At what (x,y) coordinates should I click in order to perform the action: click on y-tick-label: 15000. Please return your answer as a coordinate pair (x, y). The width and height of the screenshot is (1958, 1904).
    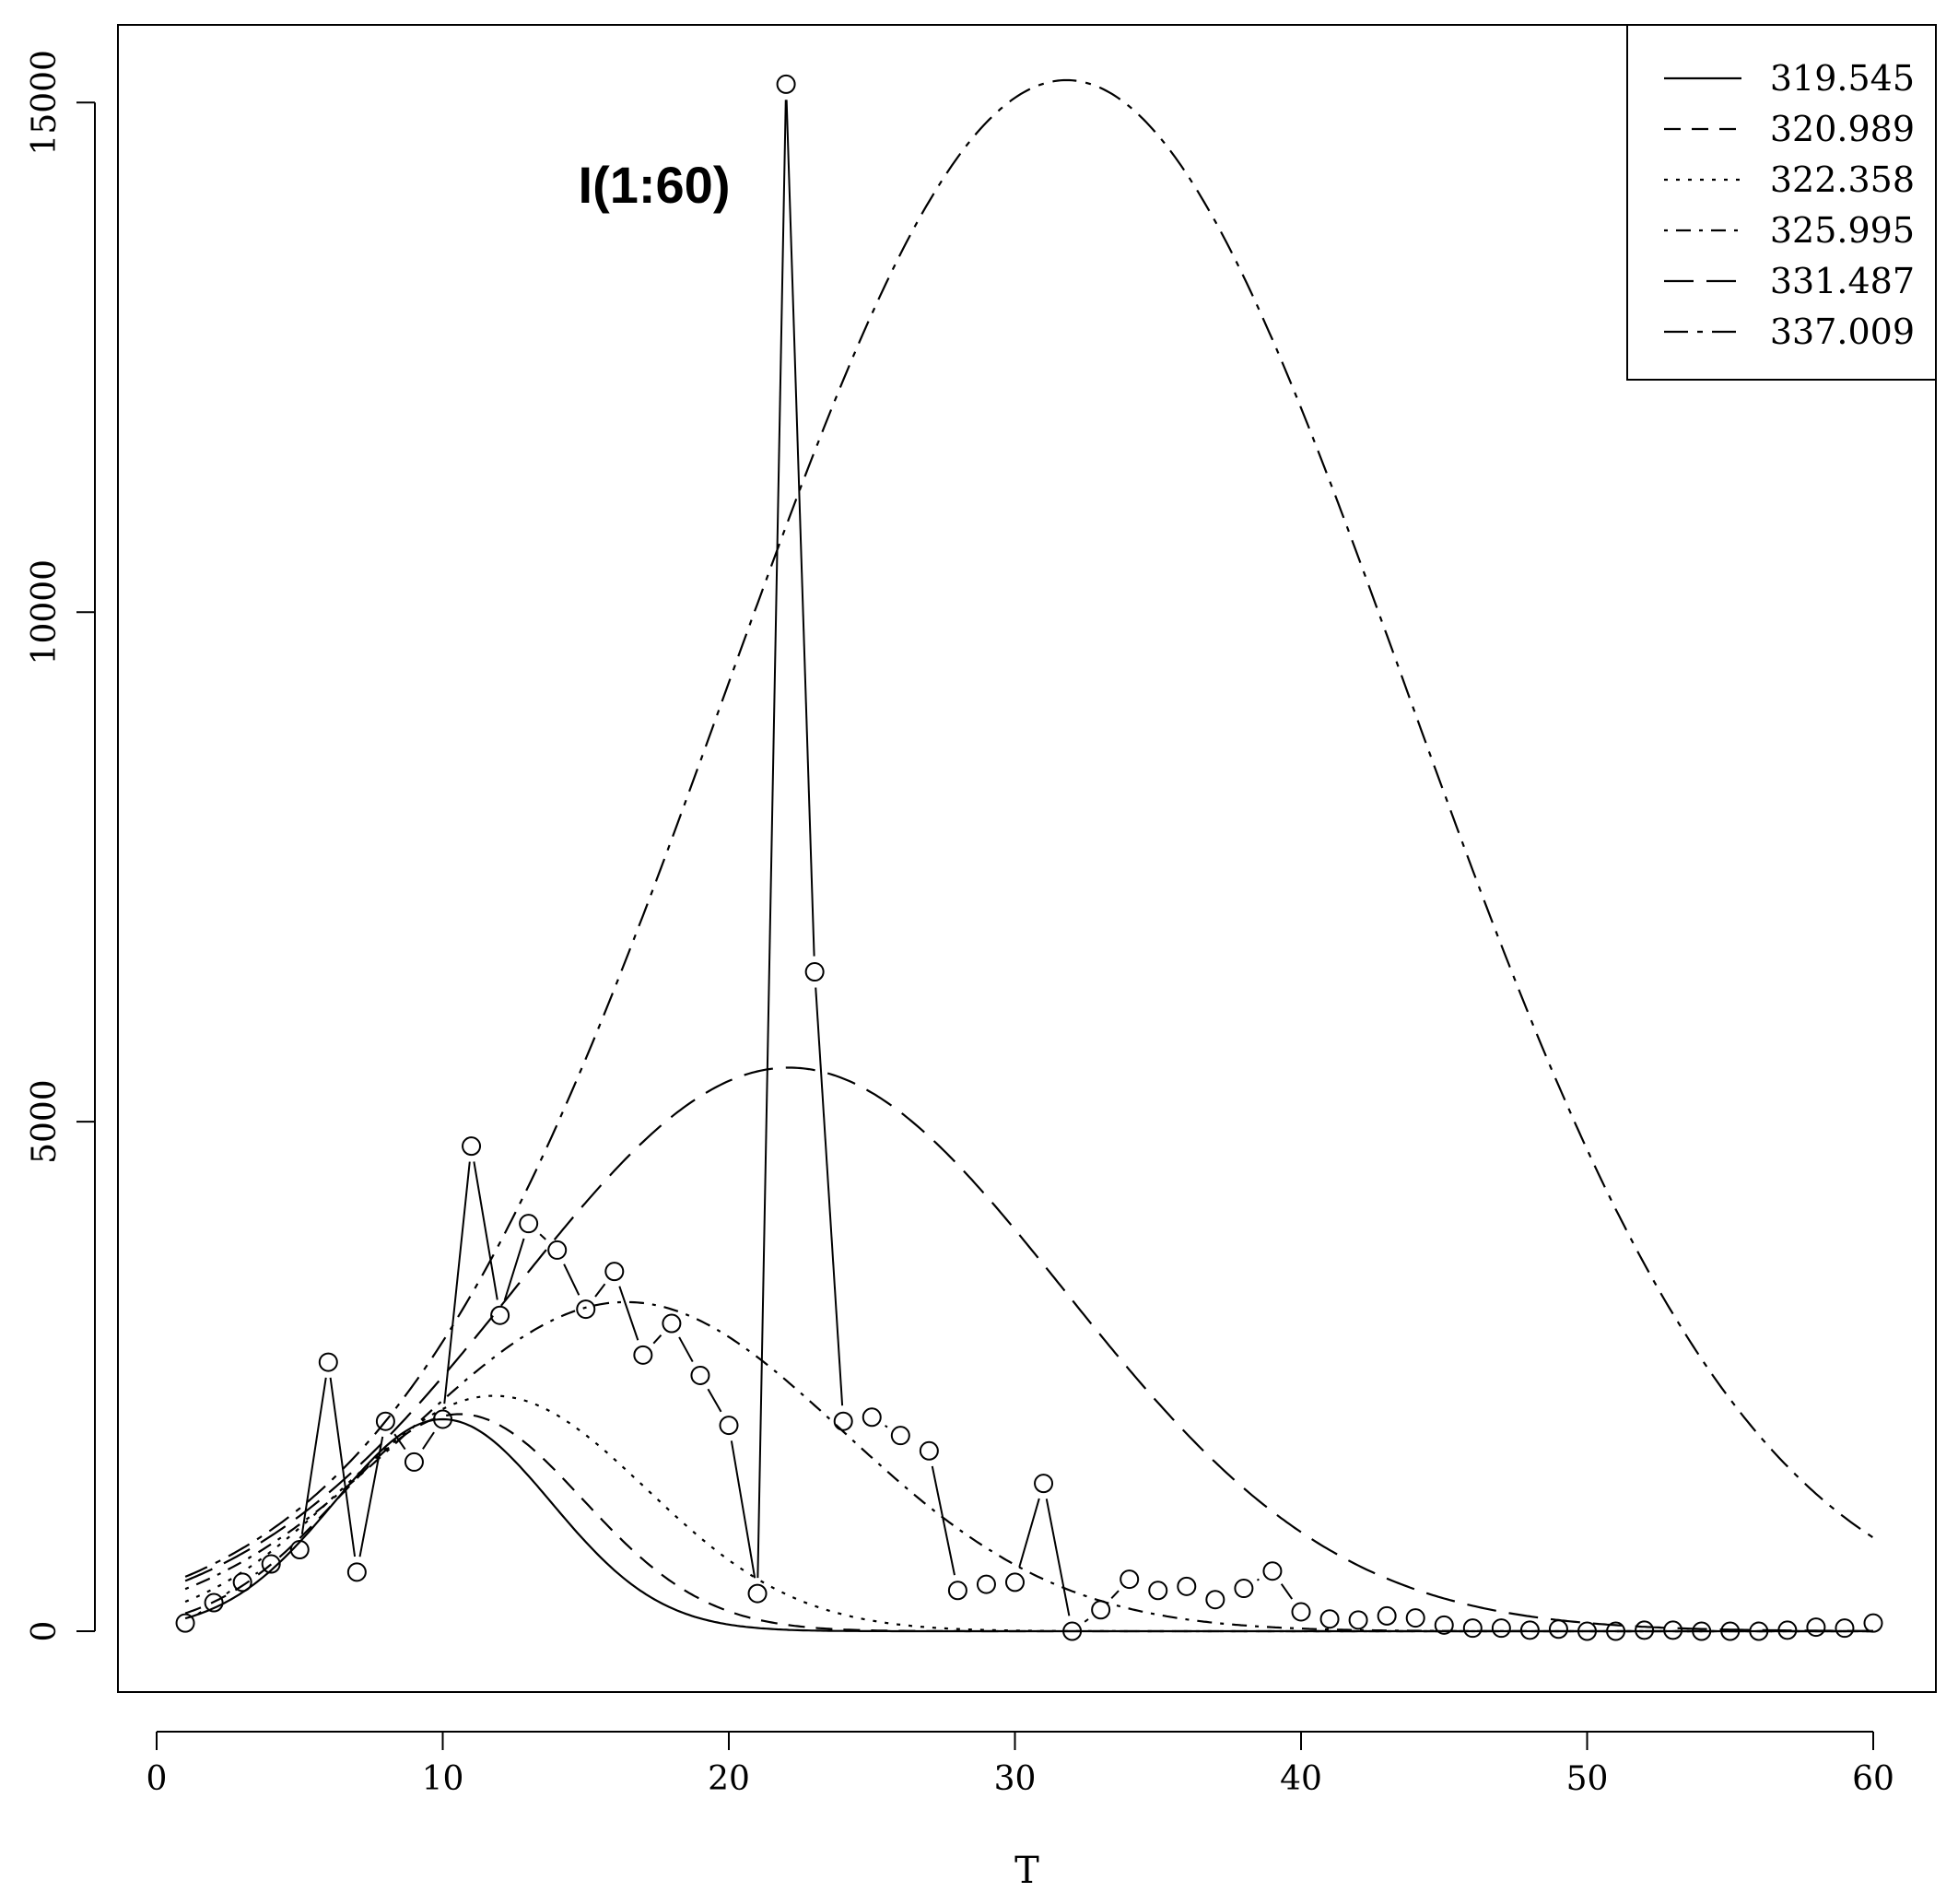
    Looking at the image, I should click on (45, 103).